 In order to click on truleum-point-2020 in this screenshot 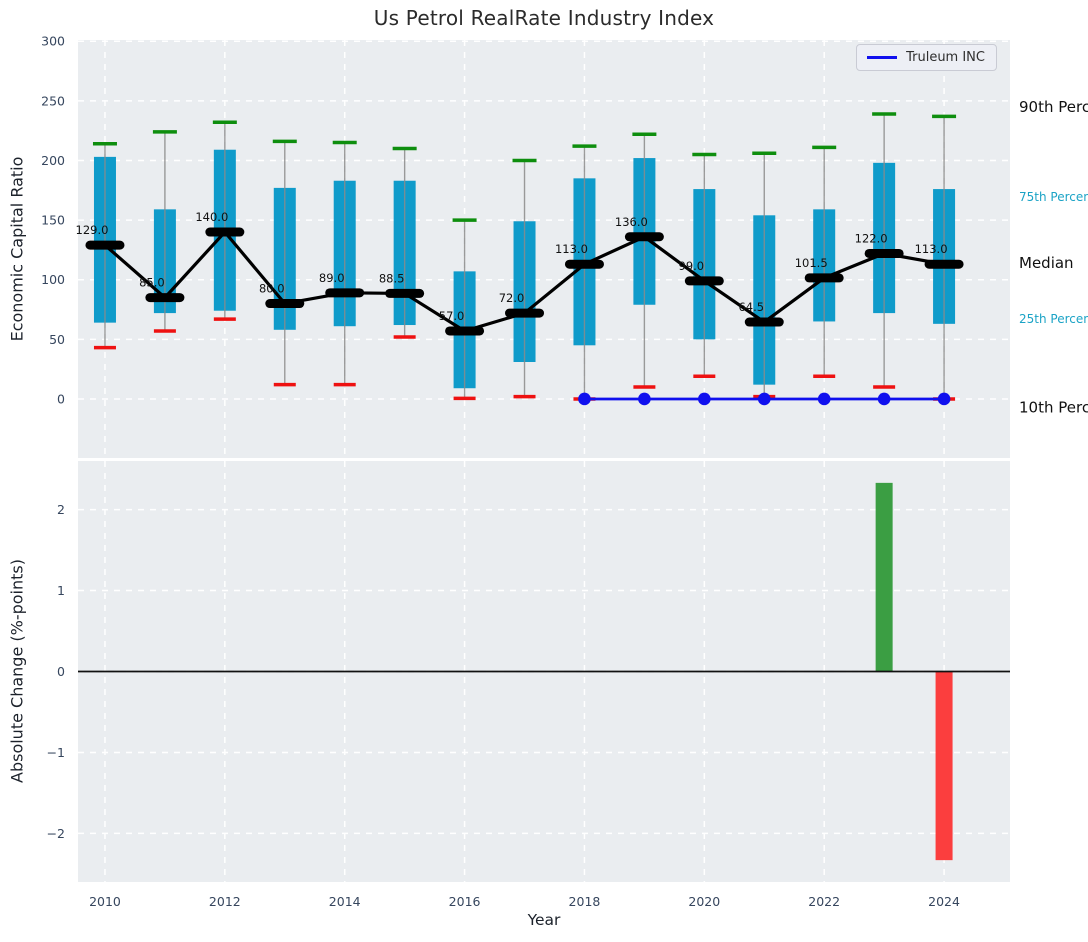, I will do `click(704, 399)`.